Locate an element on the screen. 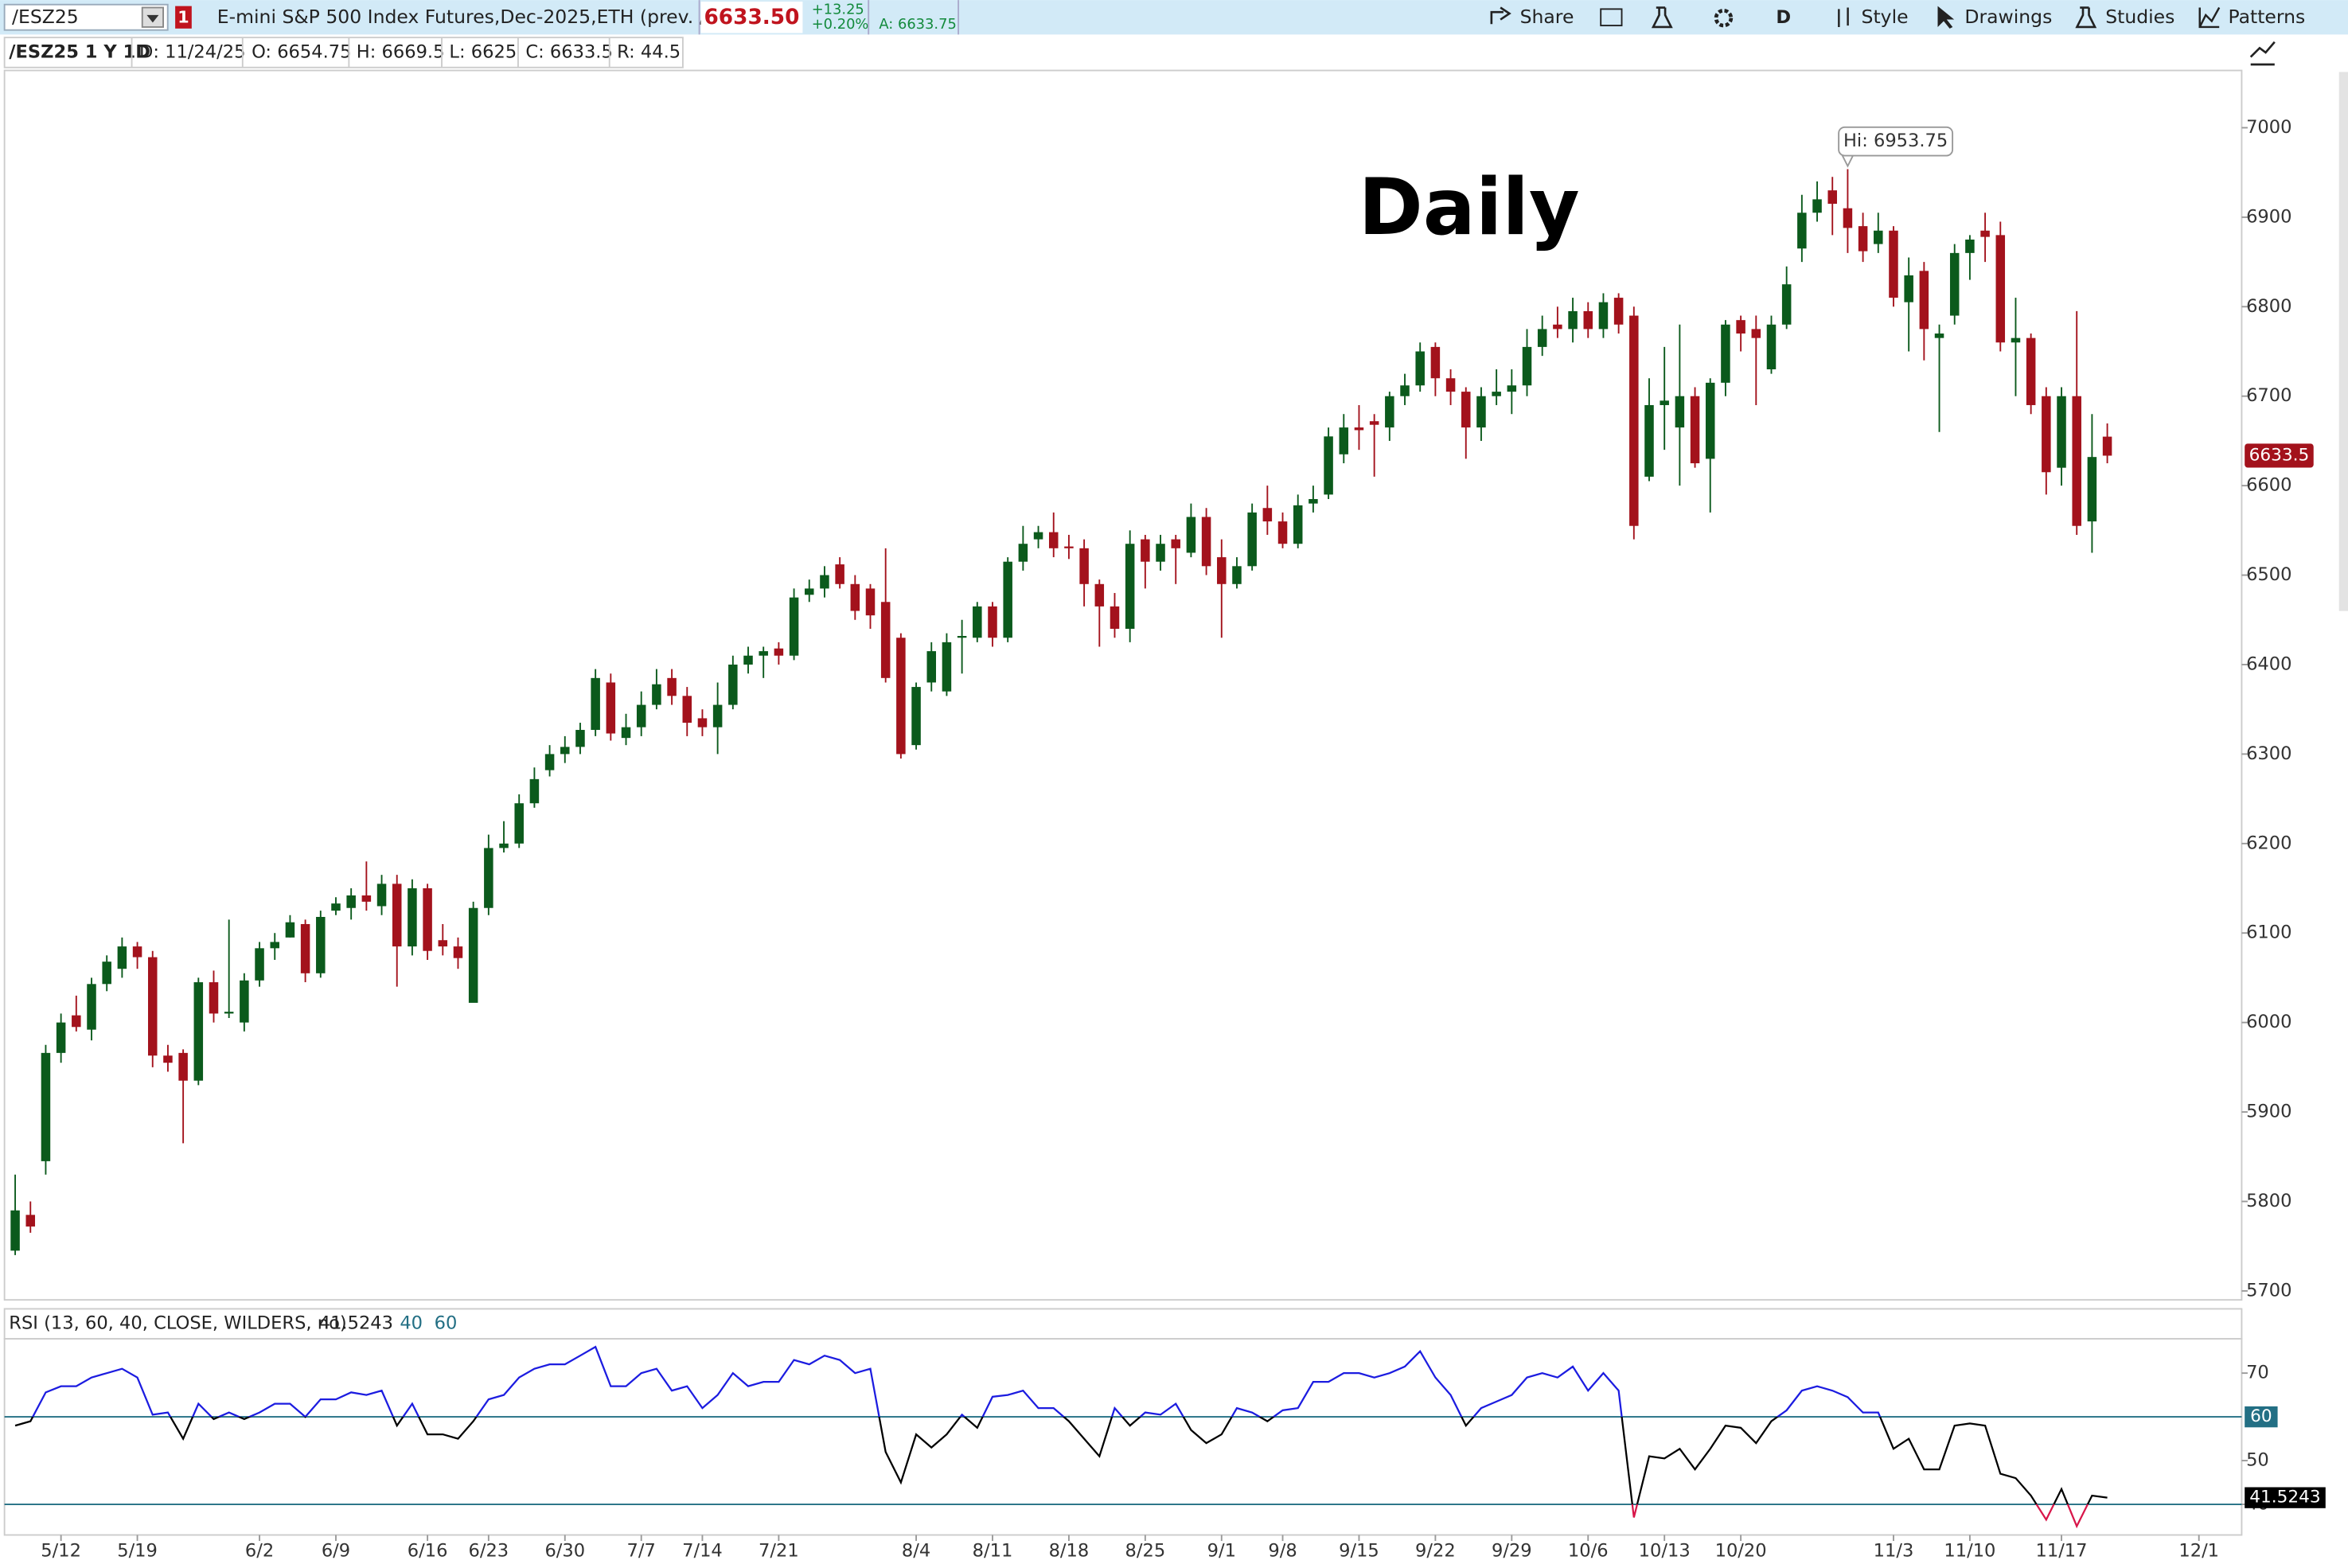 Image resolution: width=2348 pixels, height=1568 pixels. last-price-marker is located at coordinates (2279, 456).